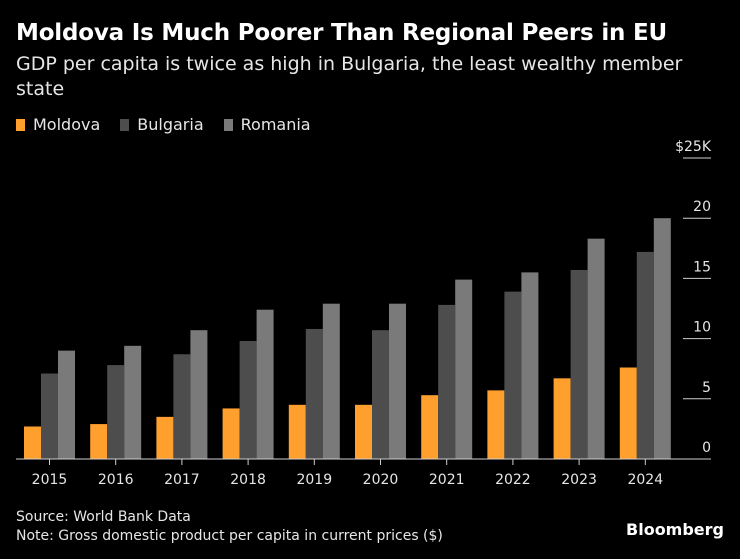 The image size is (740, 559). I want to click on x-tick-label: 2023, so click(579, 480).